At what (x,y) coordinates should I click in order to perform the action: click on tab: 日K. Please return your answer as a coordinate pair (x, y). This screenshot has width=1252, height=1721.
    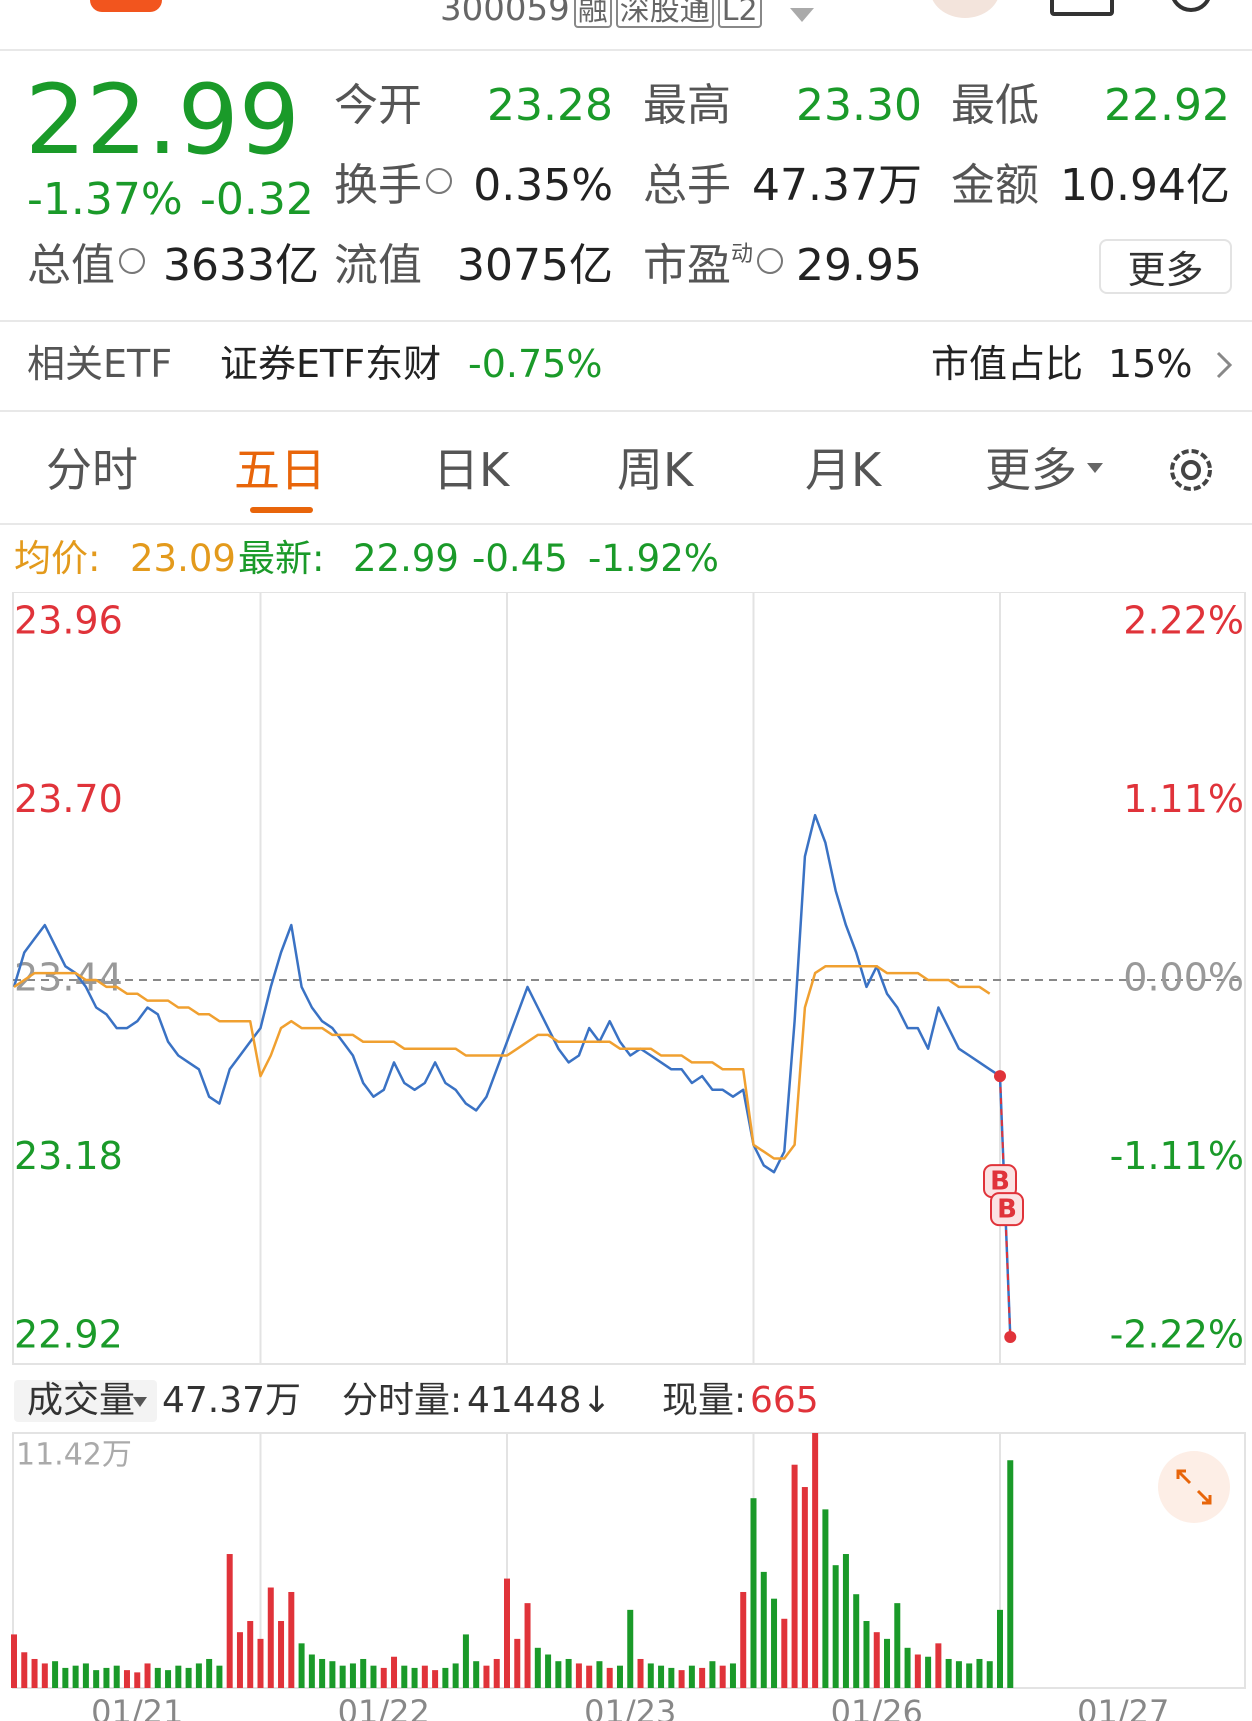
    Looking at the image, I should click on (471, 470).